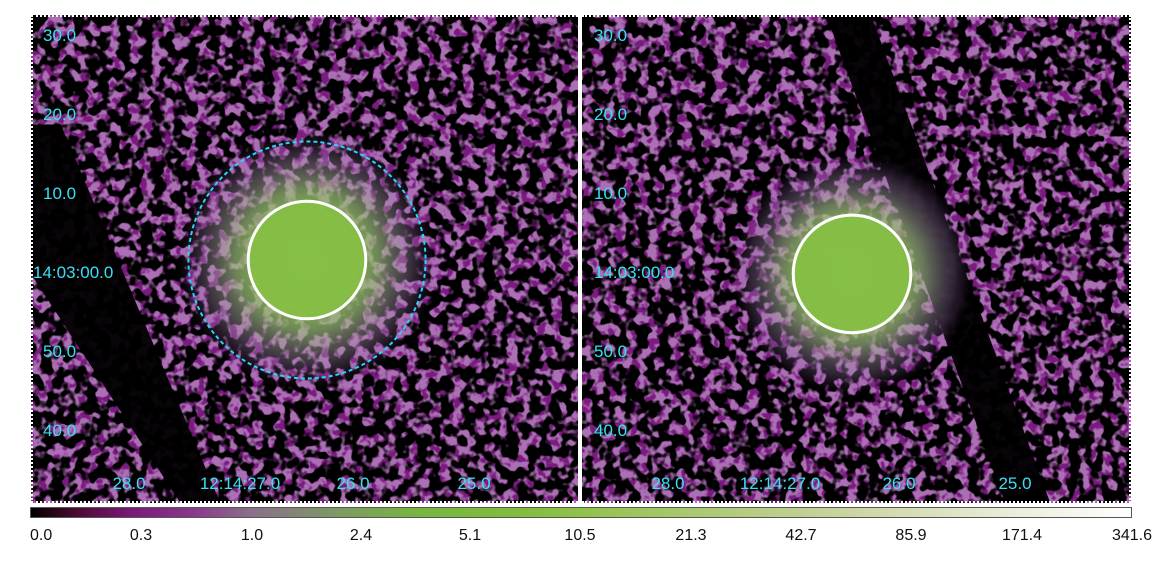 Image resolution: width=1163 pixels, height=563 pixels. Describe the element at coordinates (35, 259) in the screenshot. I see `left-axis-ticks` at that location.